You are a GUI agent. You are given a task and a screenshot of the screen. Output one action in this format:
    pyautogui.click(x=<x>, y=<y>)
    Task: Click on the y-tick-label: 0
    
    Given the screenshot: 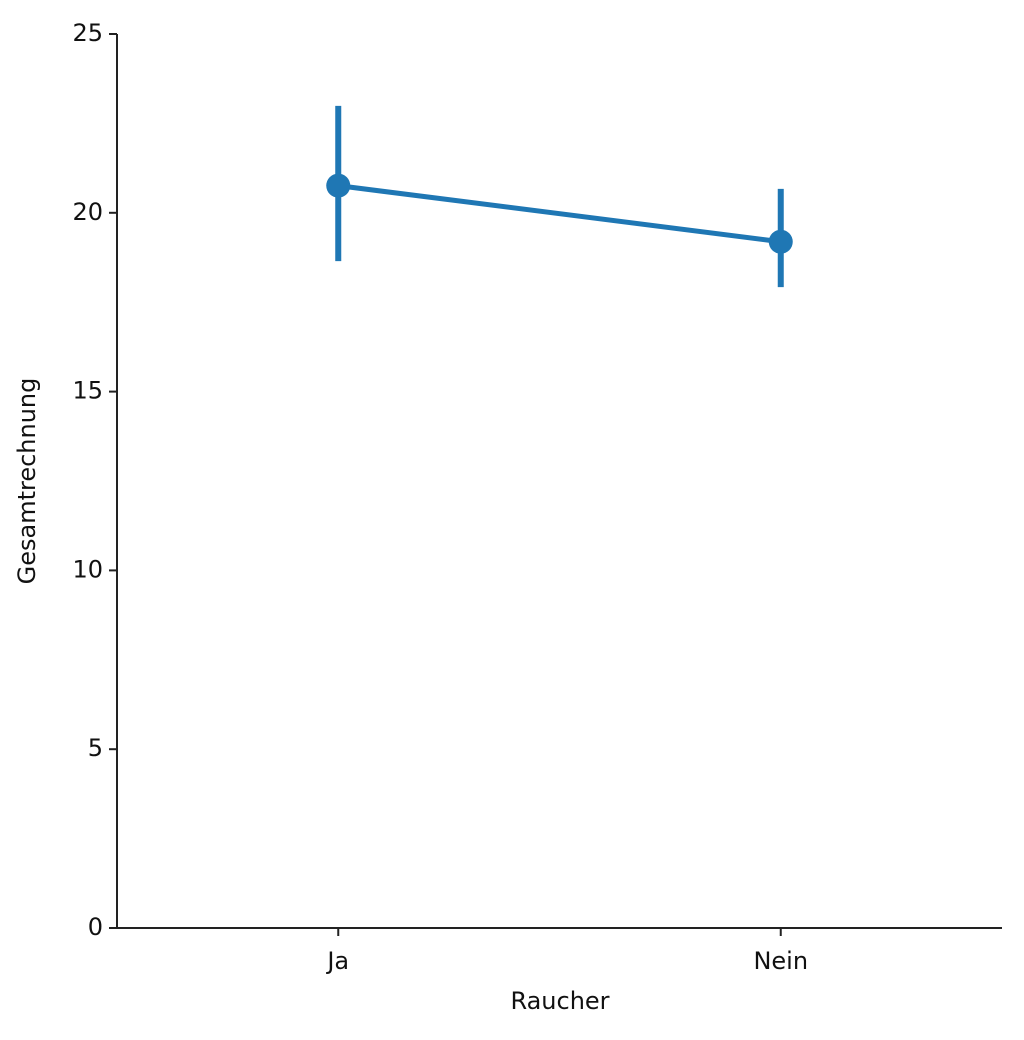 What is the action you would take?
    pyautogui.click(x=95, y=927)
    